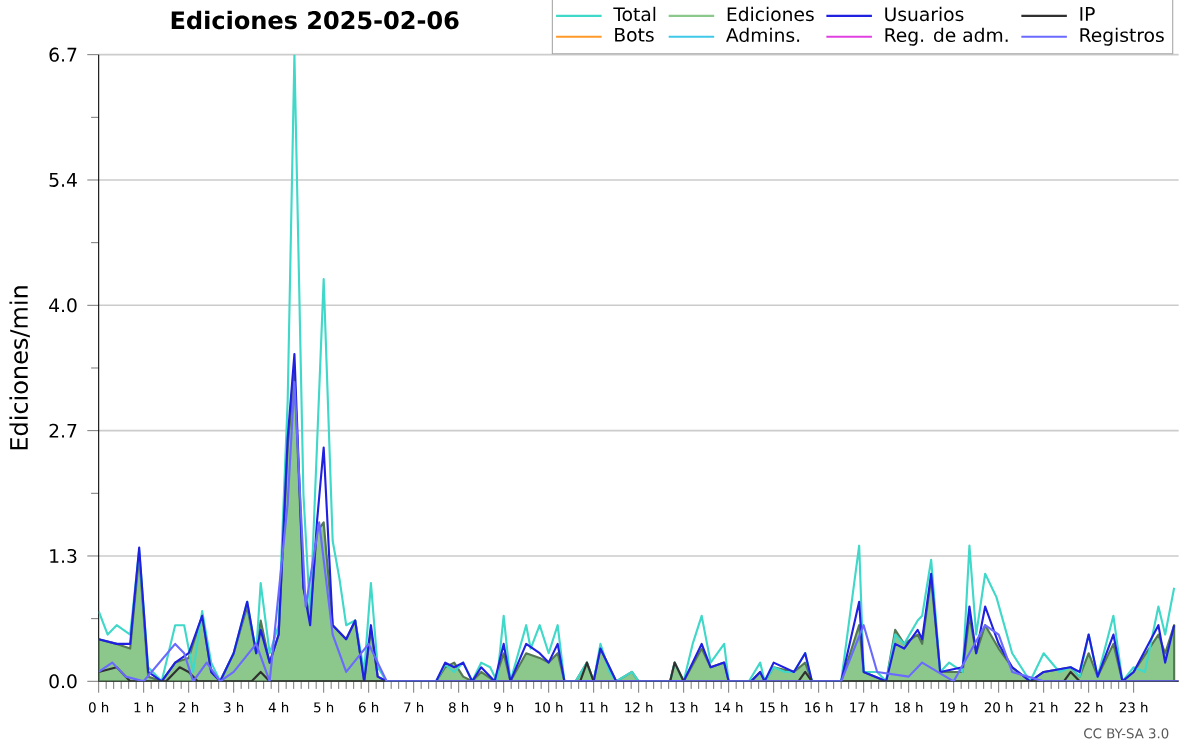  I want to click on y-tick-label: 0.0, so click(63, 681).